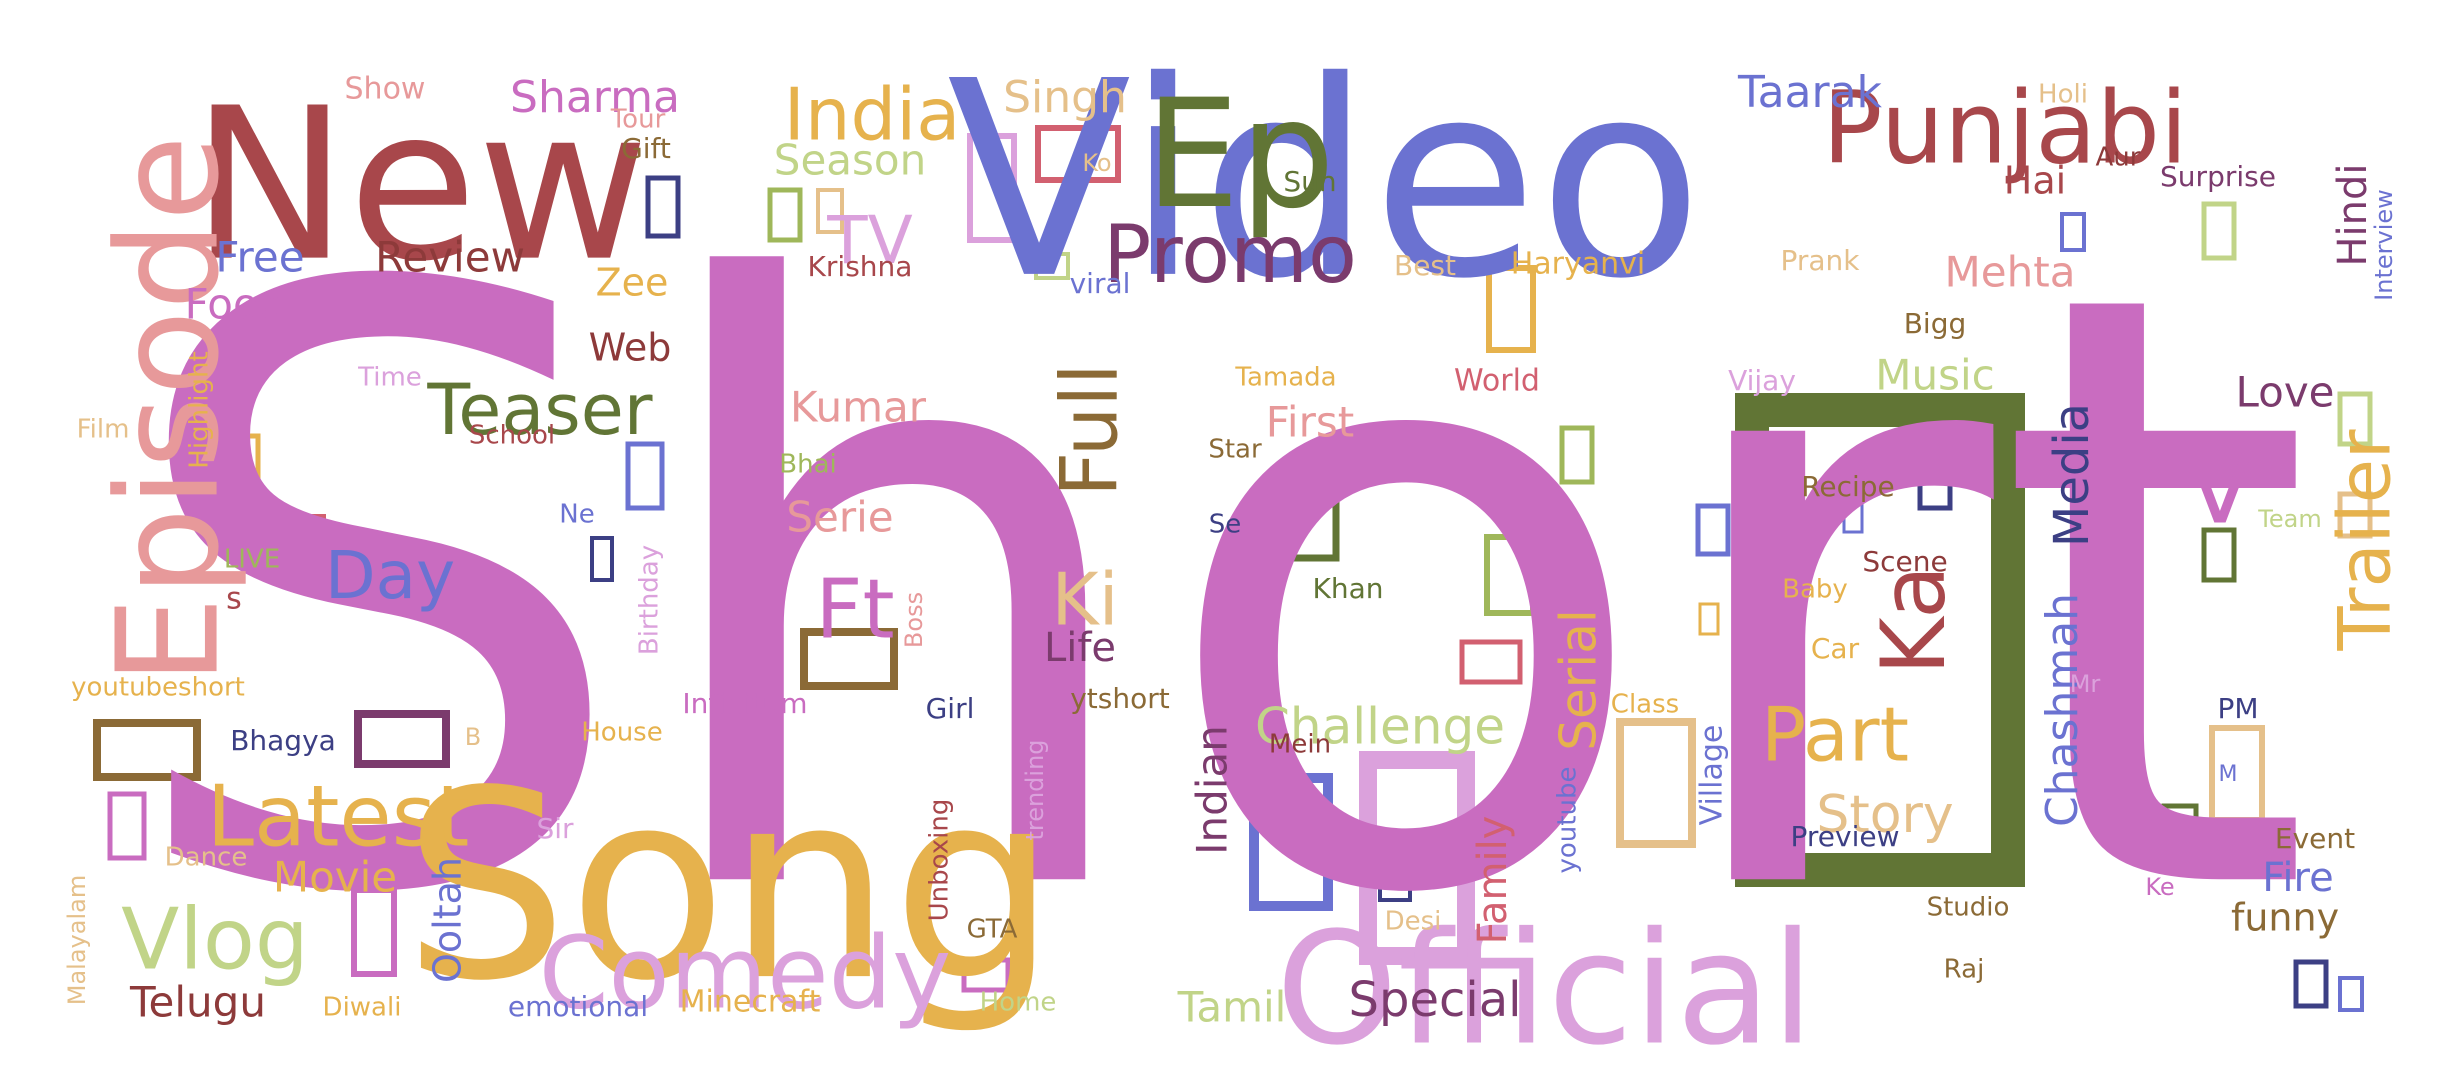 The image size is (2445, 1088). Describe the element at coordinates (1497, 381) in the screenshot. I see `cloud-word-world: World` at that location.